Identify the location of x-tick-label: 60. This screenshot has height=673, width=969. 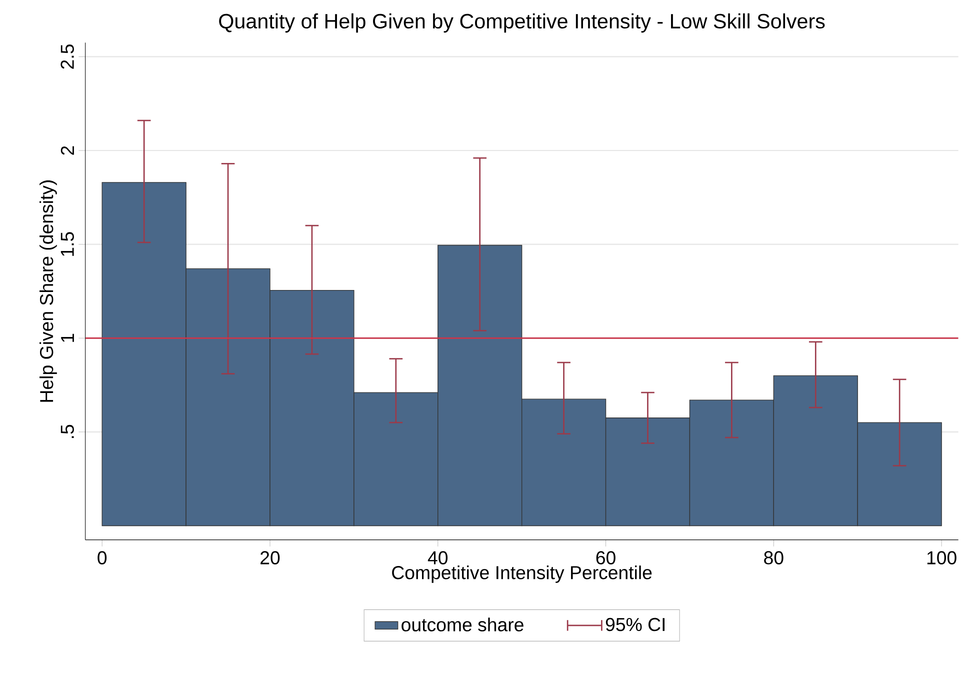
(606, 557).